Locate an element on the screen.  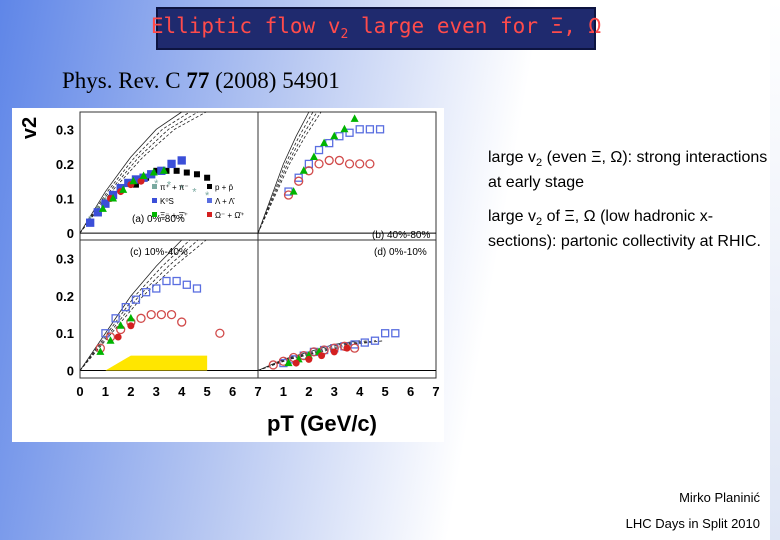
y-tick-label: 0.3 is located at coordinates (65, 129).